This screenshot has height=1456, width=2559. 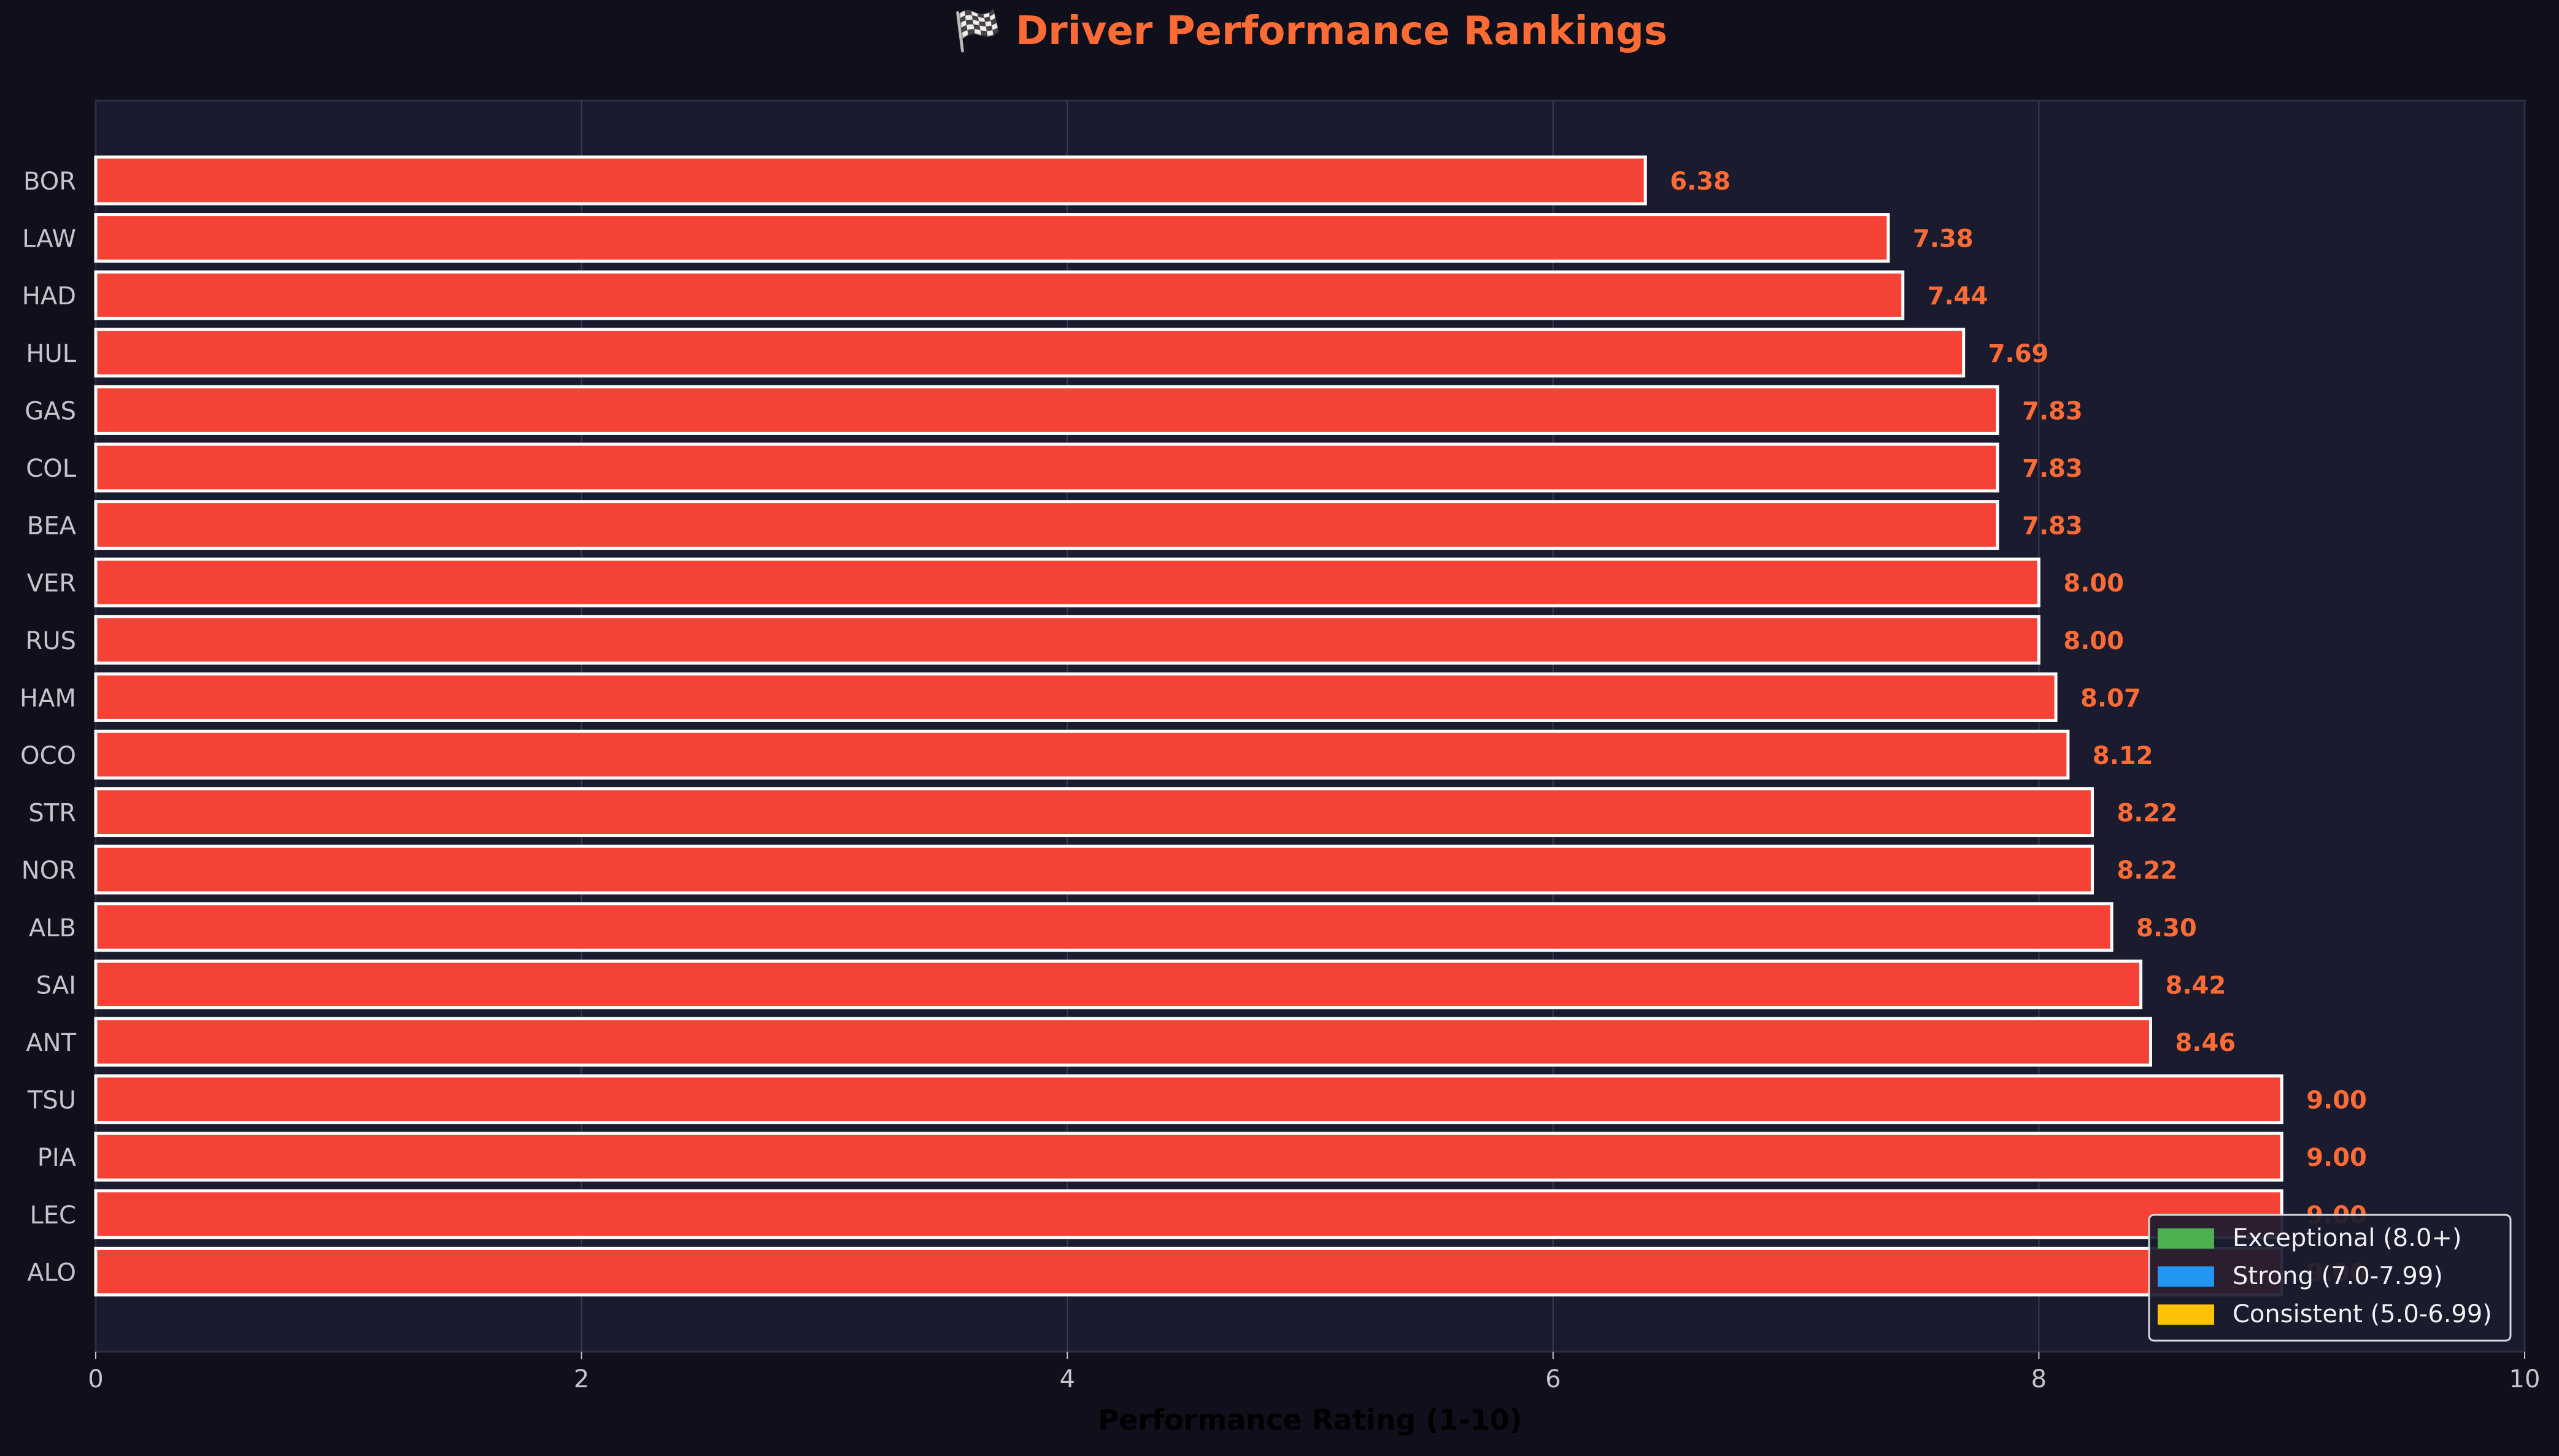 I want to click on y-tick-label: HAM, so click(x=48, y=698).